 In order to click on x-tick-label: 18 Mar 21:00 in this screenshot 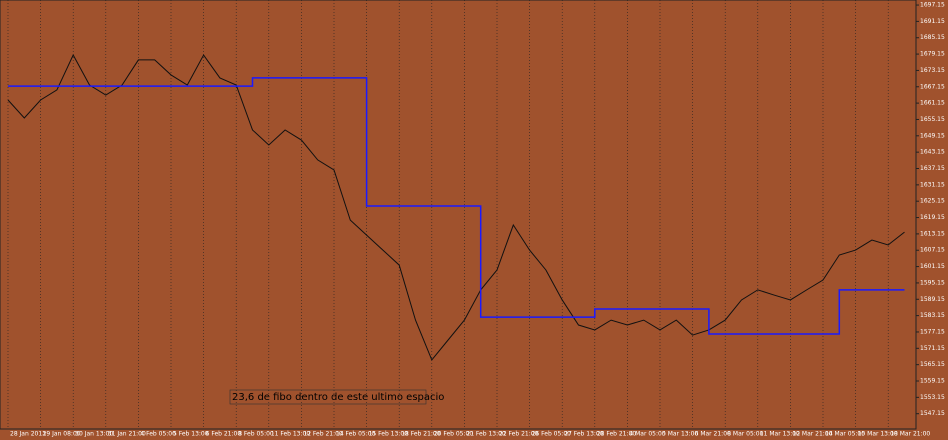, I will do `click(910, 434)`.